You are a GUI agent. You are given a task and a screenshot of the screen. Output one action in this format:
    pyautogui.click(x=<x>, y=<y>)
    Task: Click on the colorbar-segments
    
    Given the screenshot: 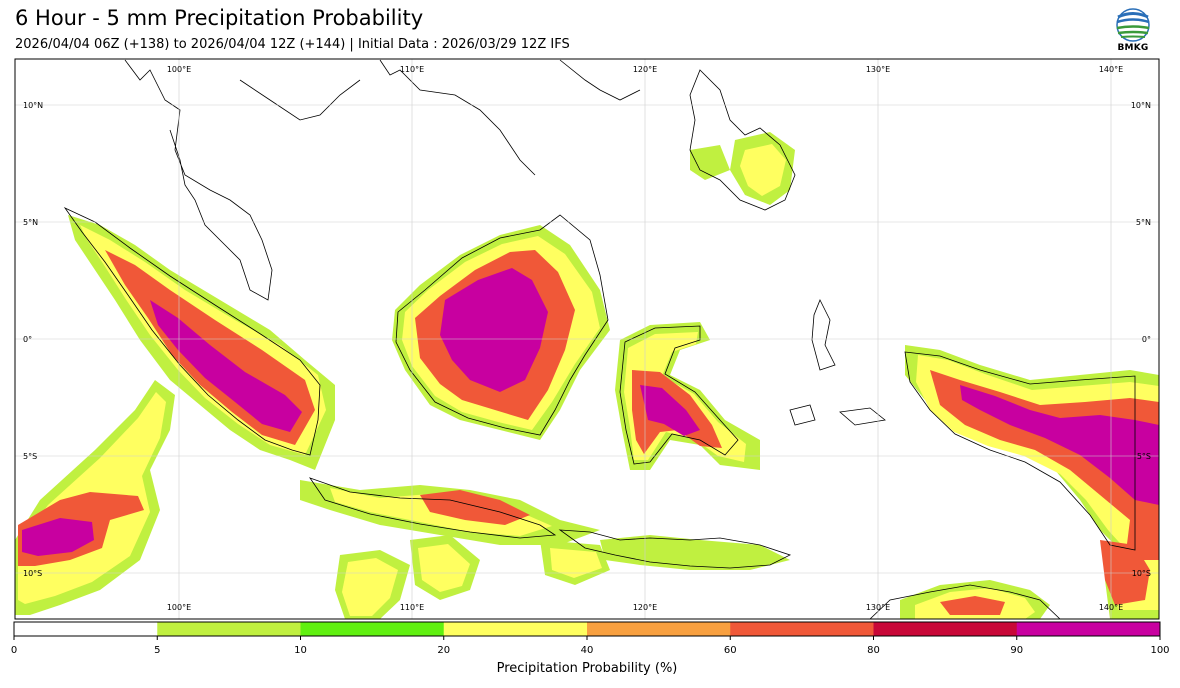 What is the action you would take?
    pyautogui.click(x=587, y=629)
    